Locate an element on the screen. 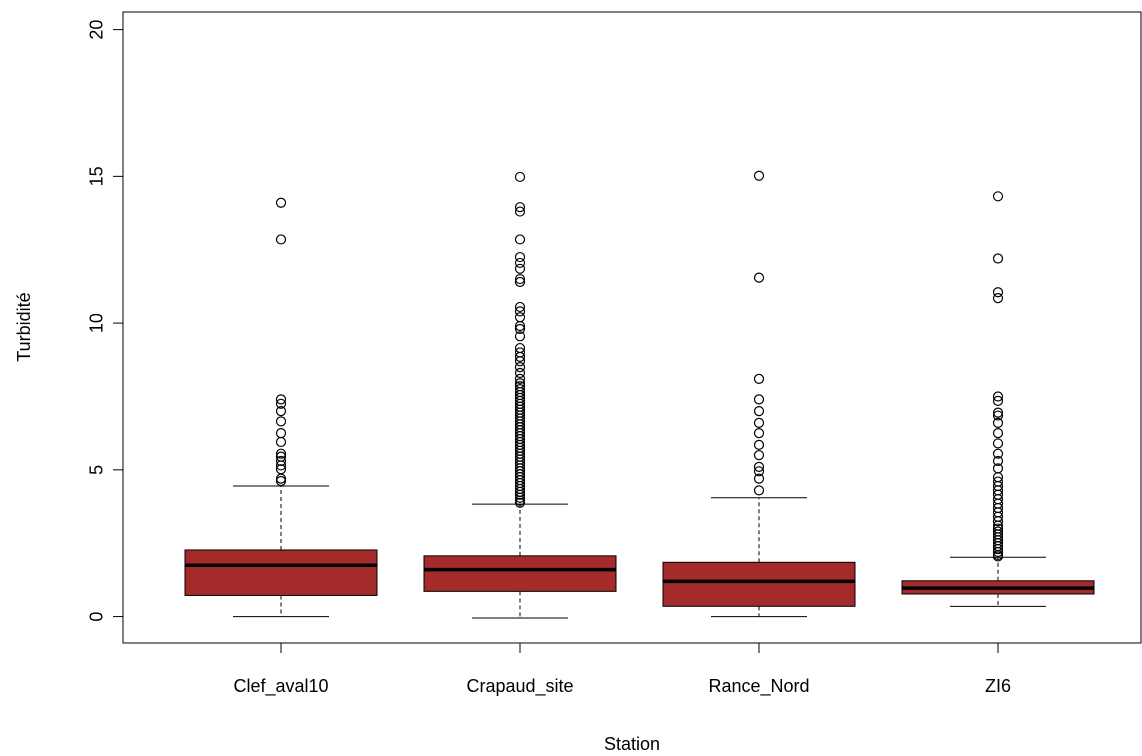  y-tick-label: 0 is located at coordinates (97, 617).